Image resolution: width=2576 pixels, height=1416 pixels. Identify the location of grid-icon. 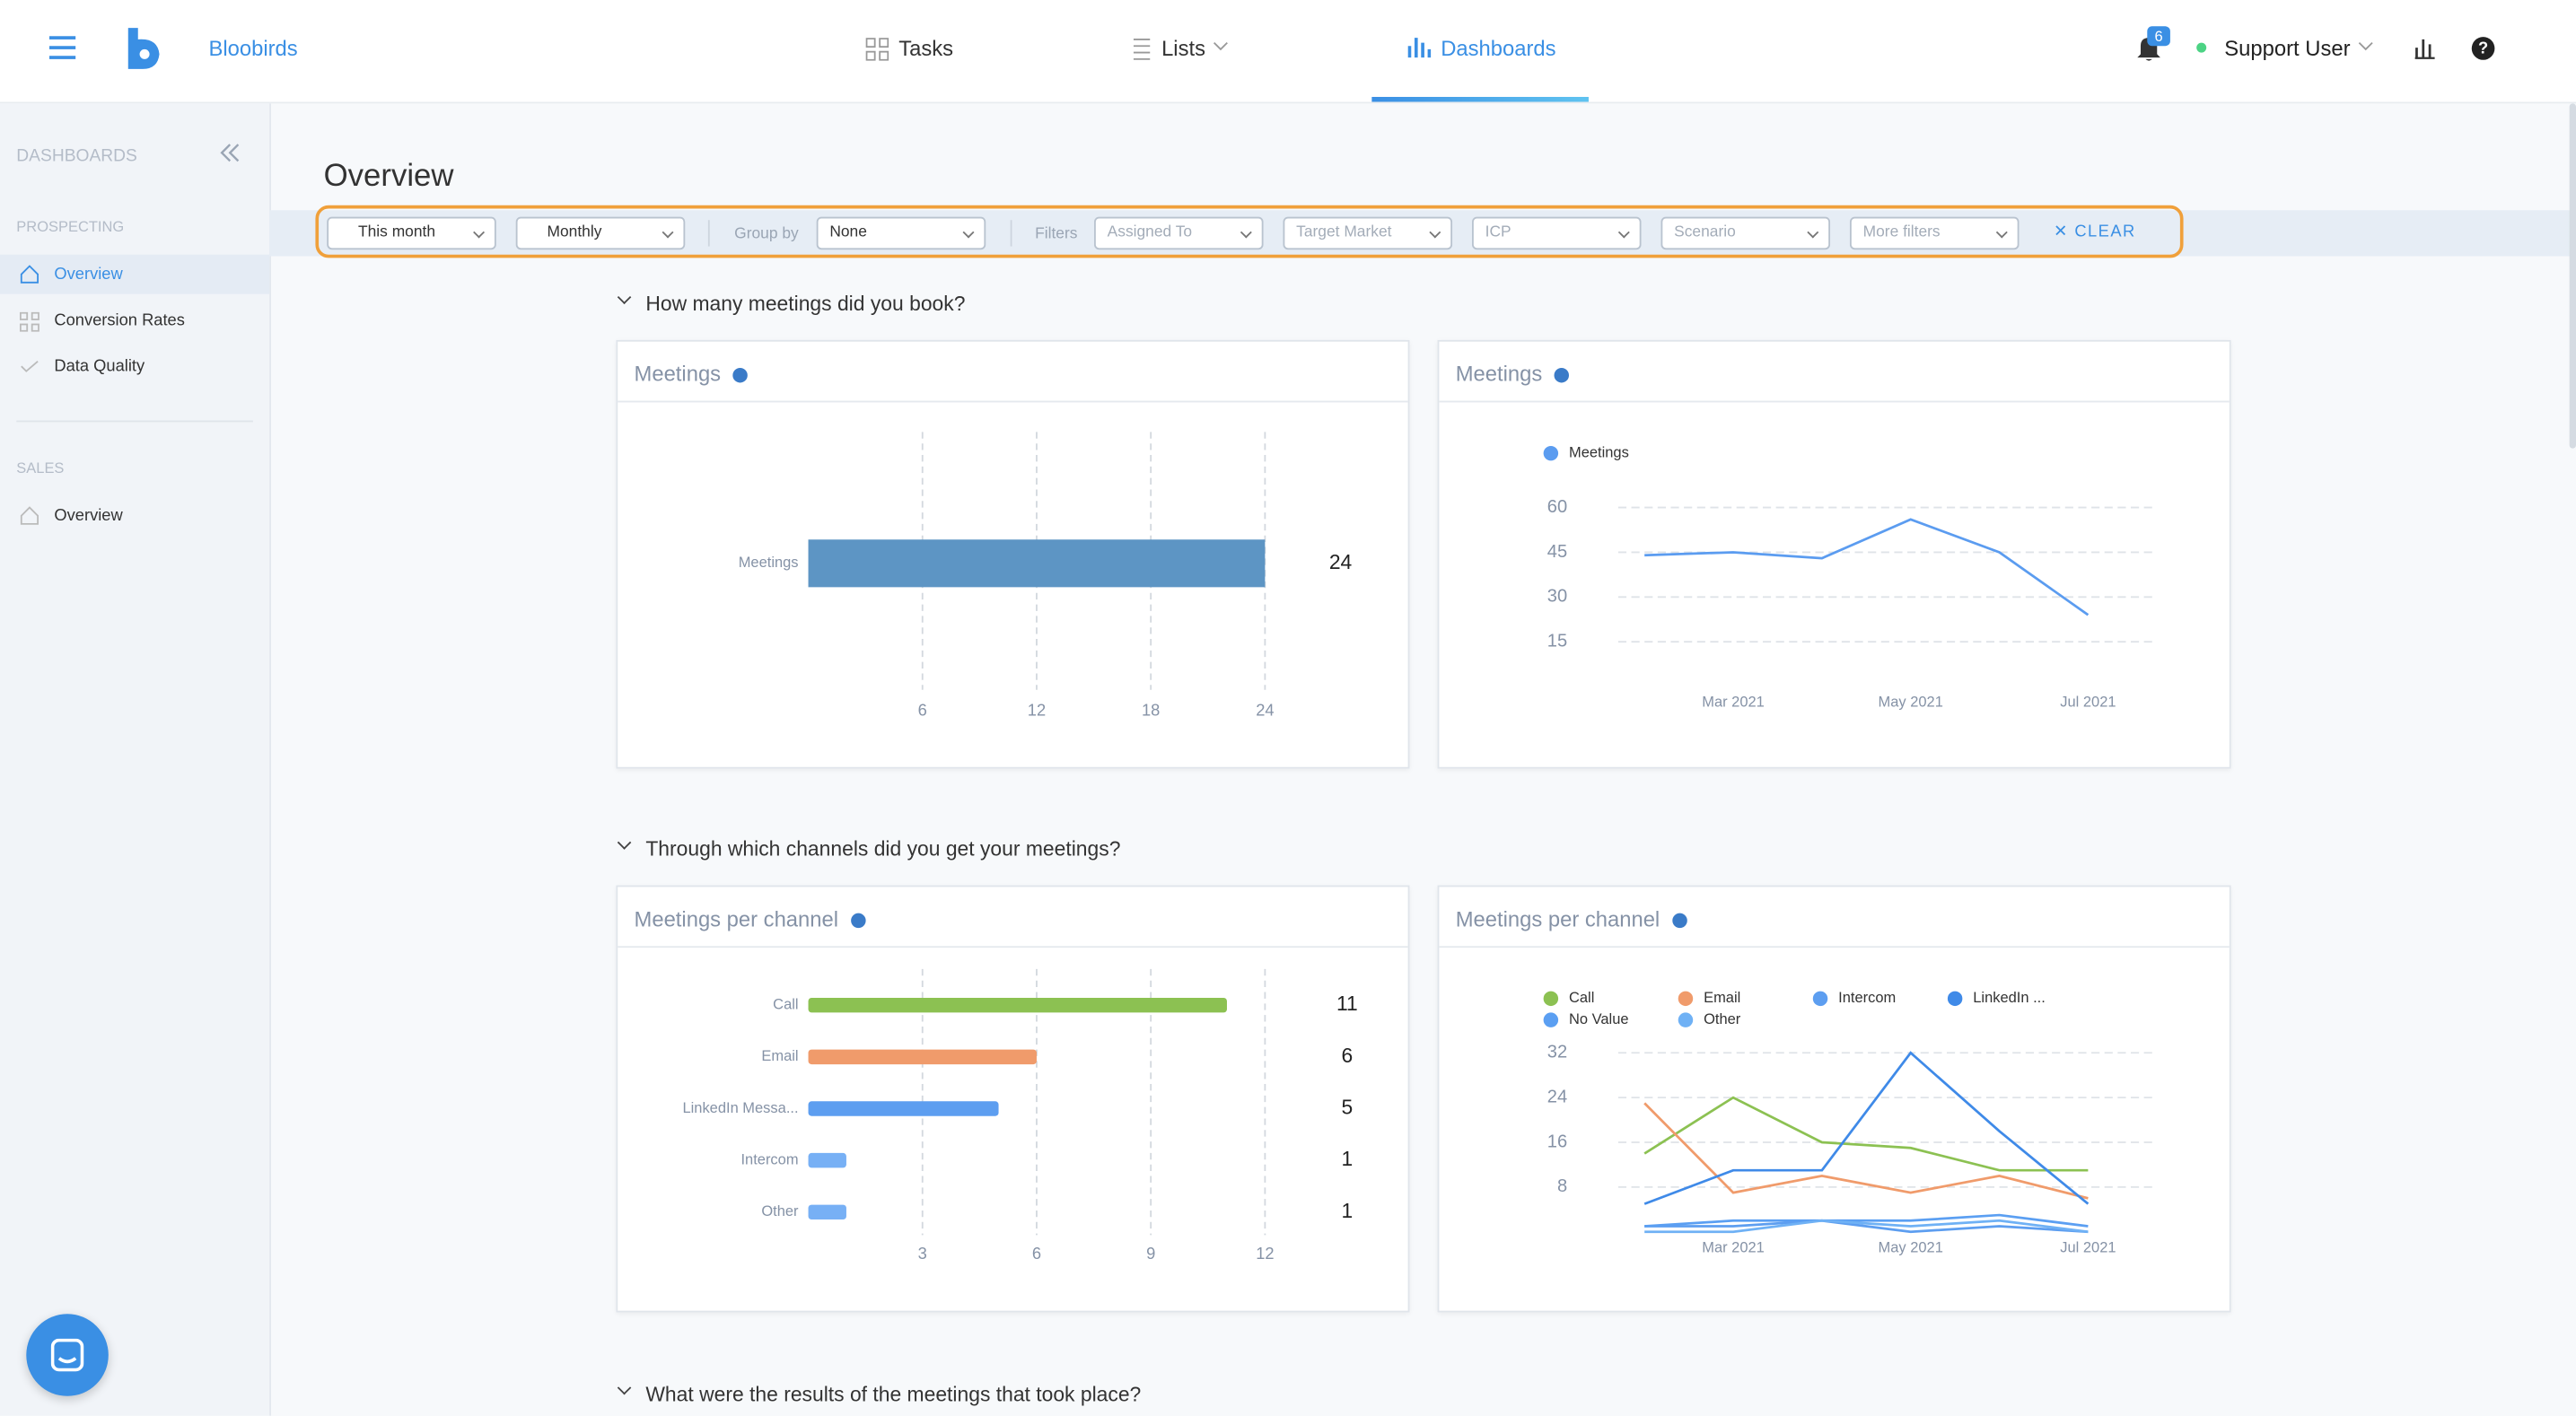
(29, 321).